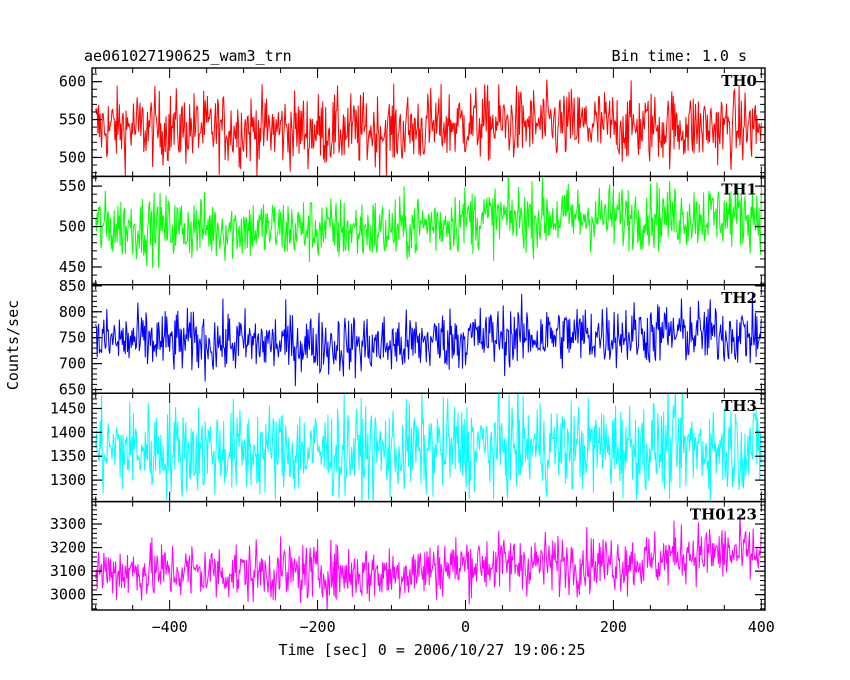 The height and width of the screenshot is (680, 850). What do you see at coordinates (739, 298) in the screenshot?
I see `panel-label: TH2` at bounding box center [739, 298].